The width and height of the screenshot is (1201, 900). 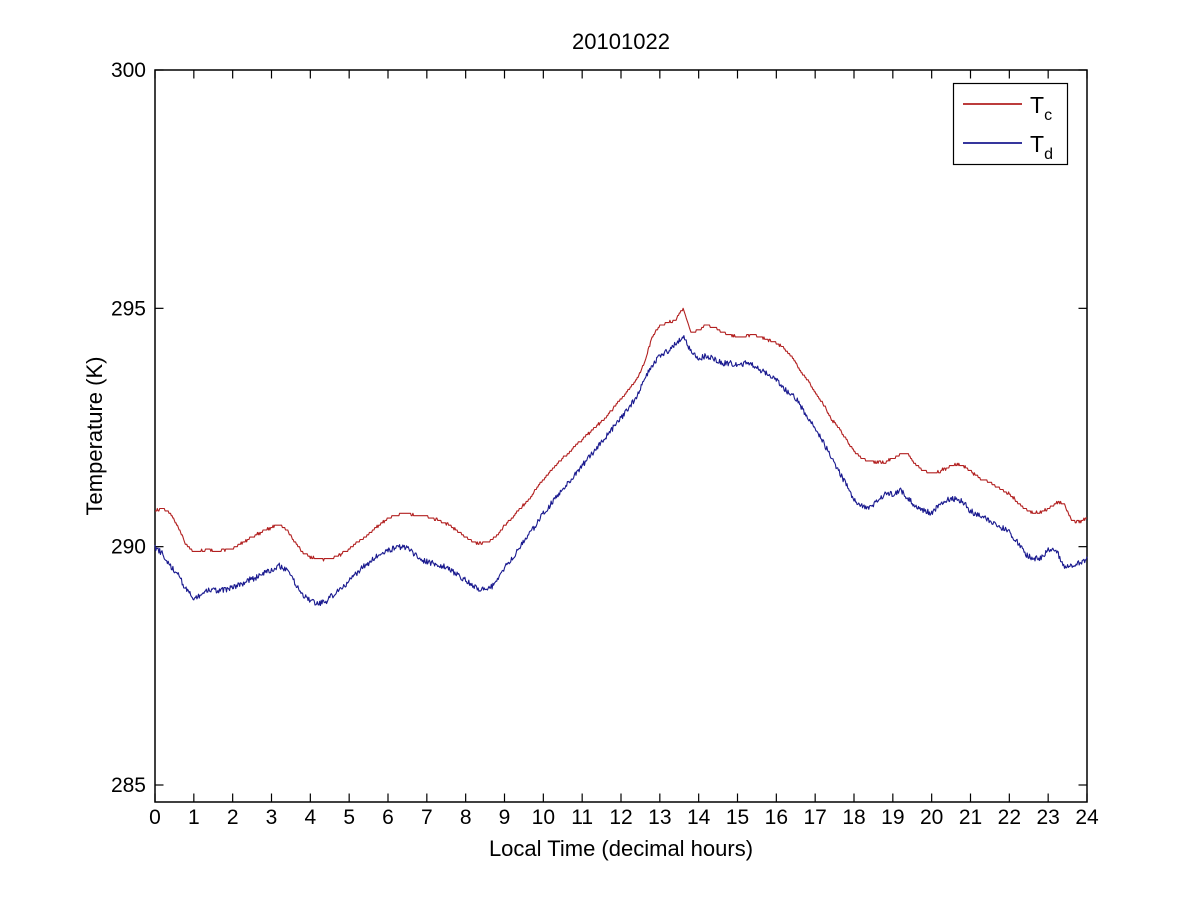 I want to click on y-tick-label: 285, so click(x=128, y=785).